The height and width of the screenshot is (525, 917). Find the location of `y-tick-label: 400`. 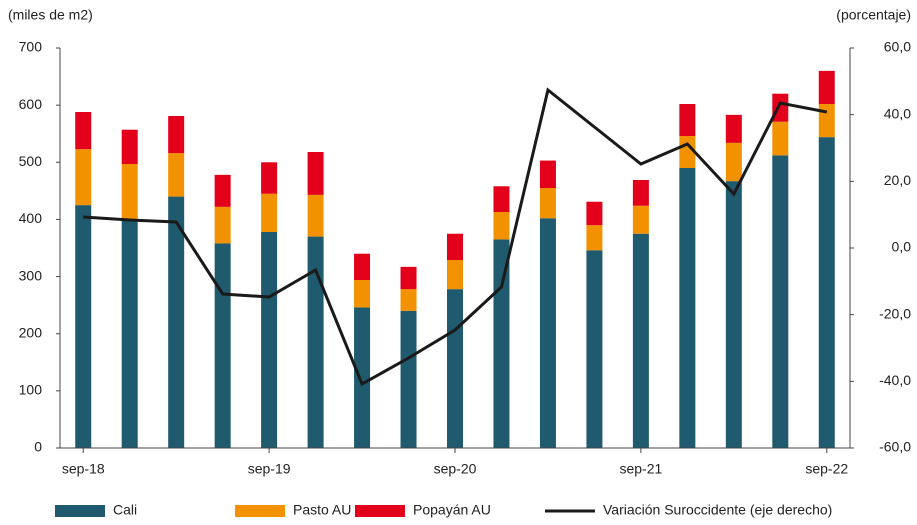

y-tick-label: 400 is located at coordinates (31, 218).